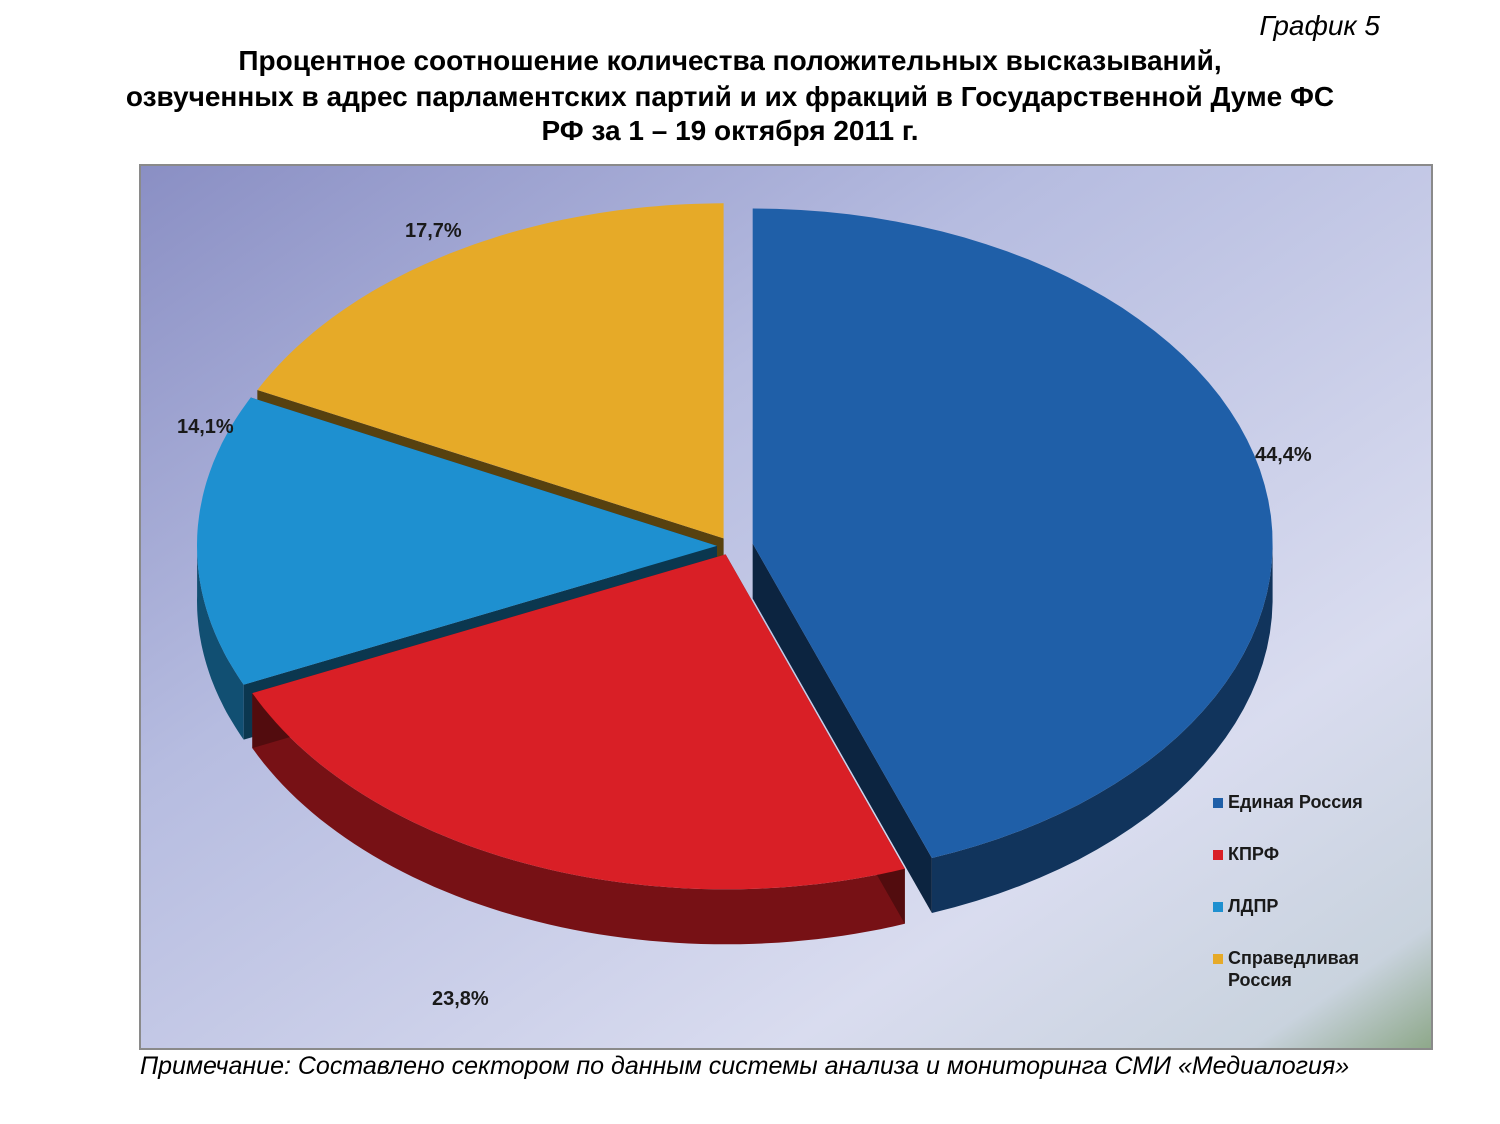  Describe the element at coordinates (1293, 958) in the screenshot. I see `legend-label: Справедливая` at that location.